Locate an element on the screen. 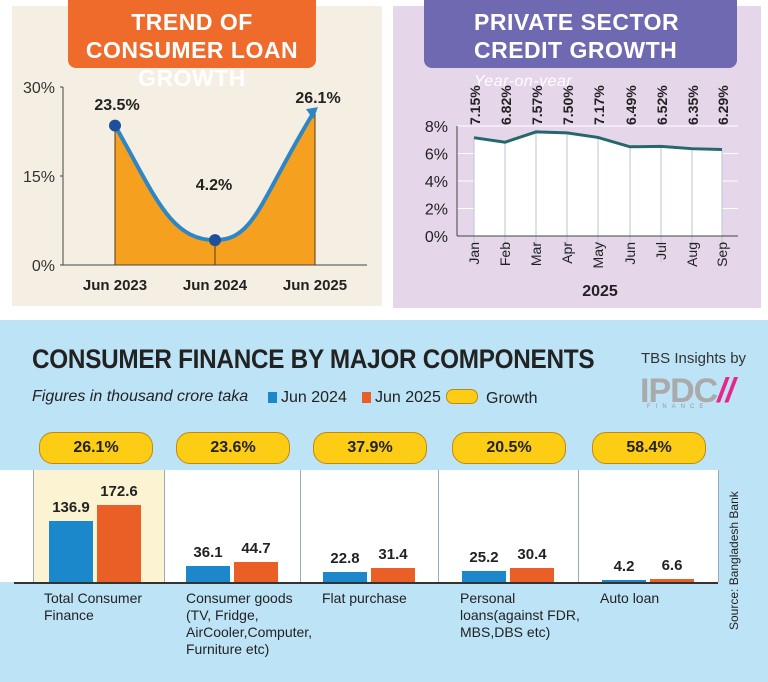  data-label: 7.57% is located at coordinates (537, 105).